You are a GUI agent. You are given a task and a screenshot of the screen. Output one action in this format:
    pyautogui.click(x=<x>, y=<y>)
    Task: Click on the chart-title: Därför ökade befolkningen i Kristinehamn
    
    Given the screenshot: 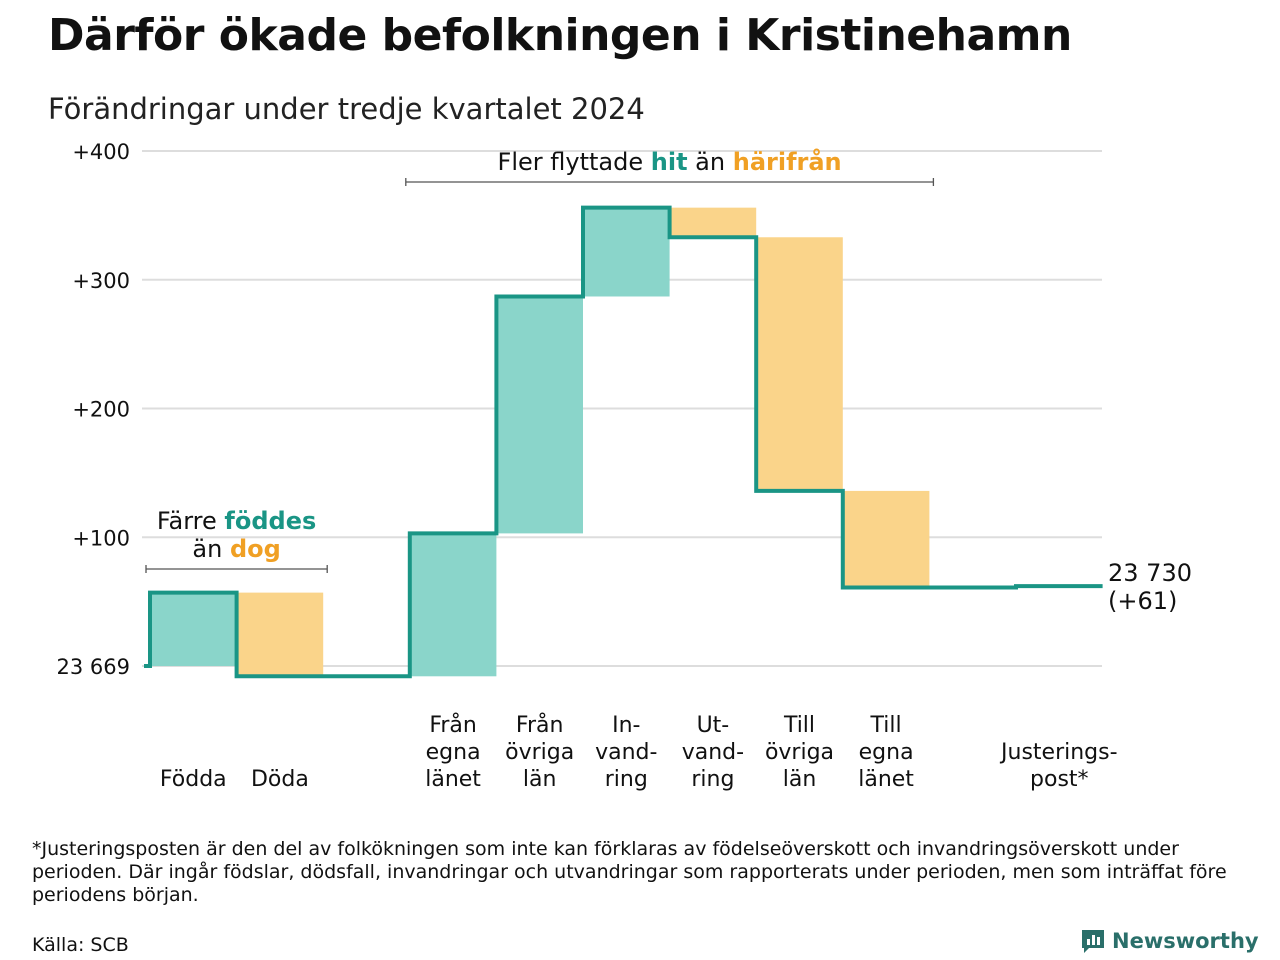 What is the action you would take?
    pyautogui.click(x=560, y=35)
    